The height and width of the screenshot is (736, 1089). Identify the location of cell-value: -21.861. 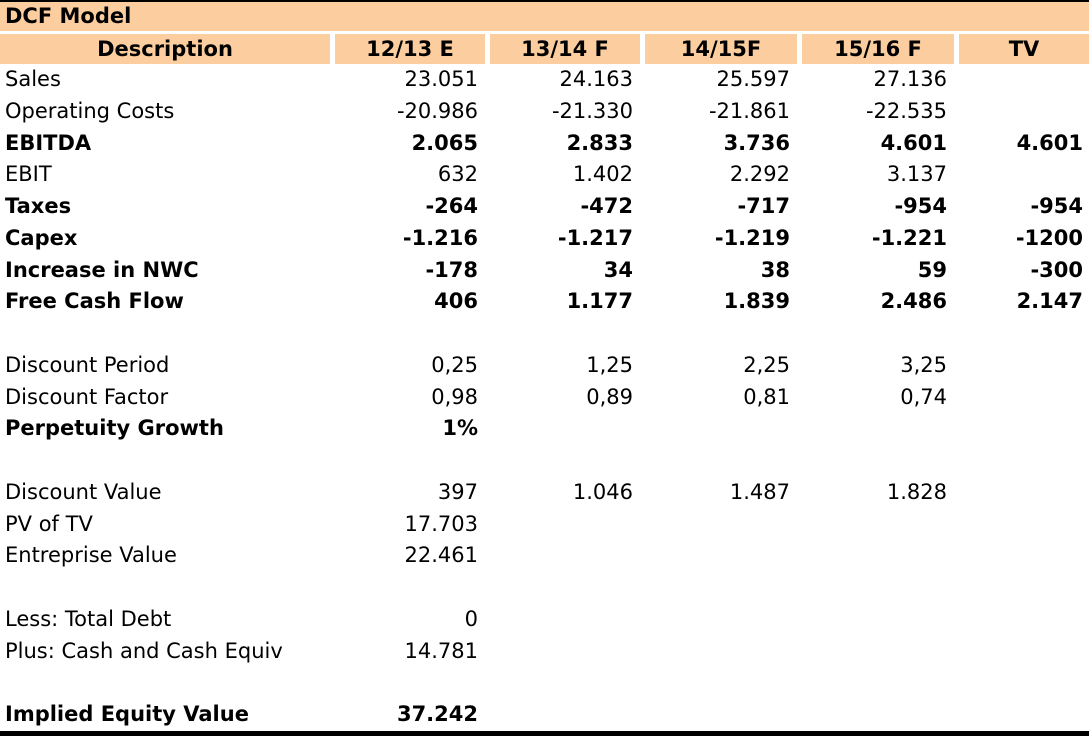
(749, 110).